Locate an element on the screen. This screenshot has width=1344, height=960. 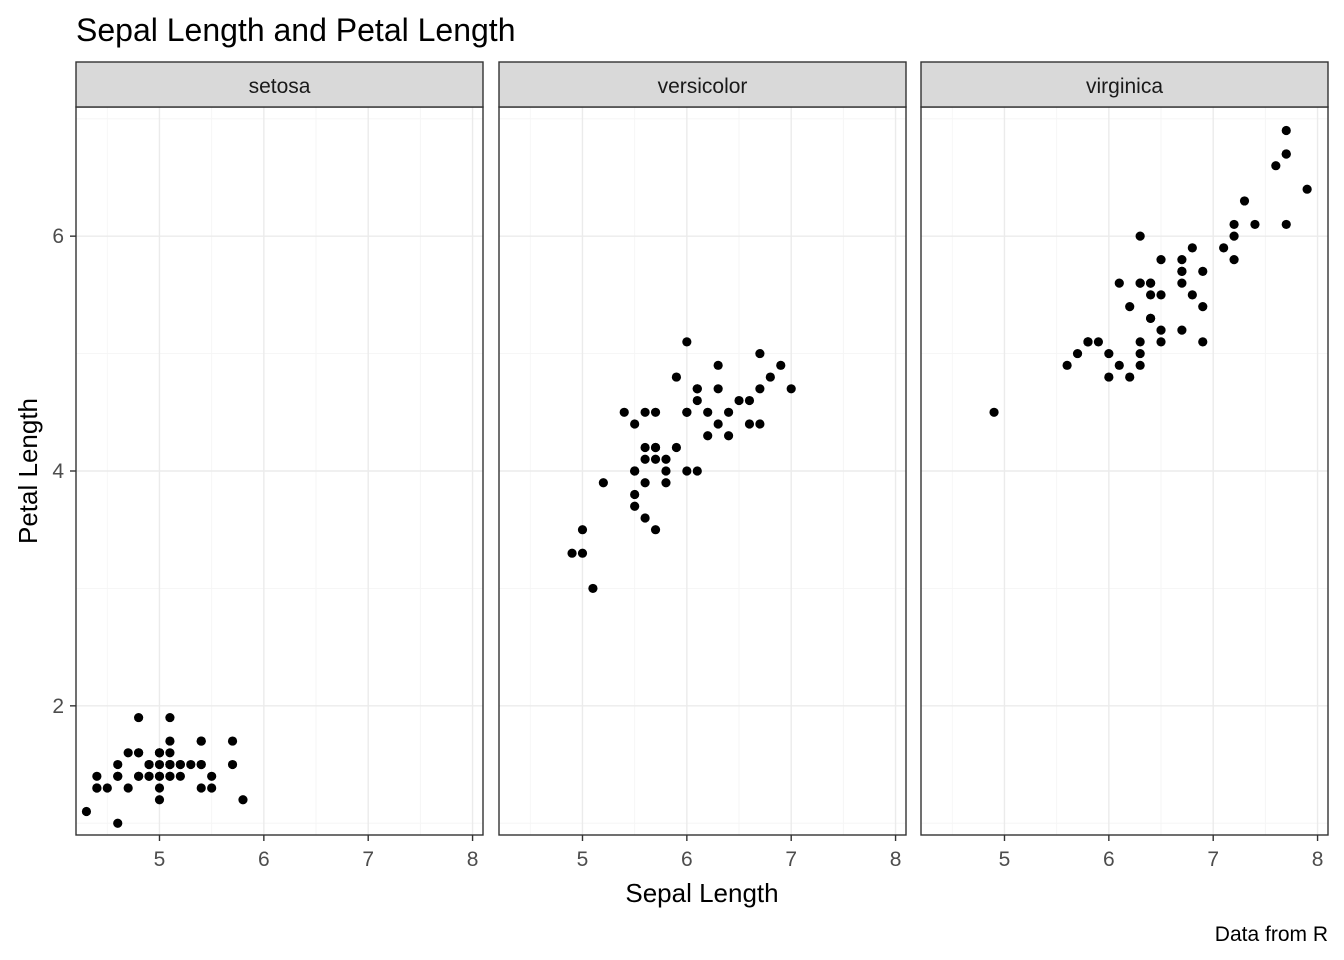
y-tick-label: 2 is located at coordinates (58, 706).